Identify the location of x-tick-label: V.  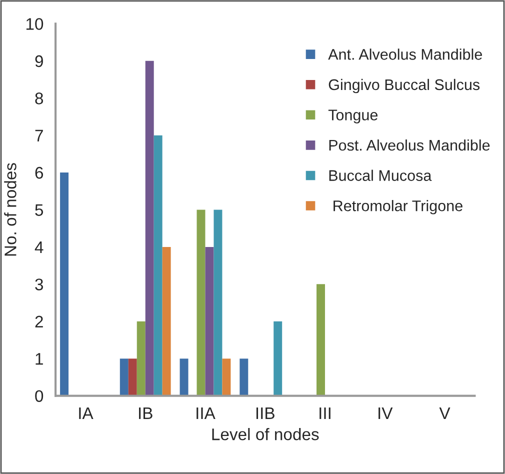
(444, 413).